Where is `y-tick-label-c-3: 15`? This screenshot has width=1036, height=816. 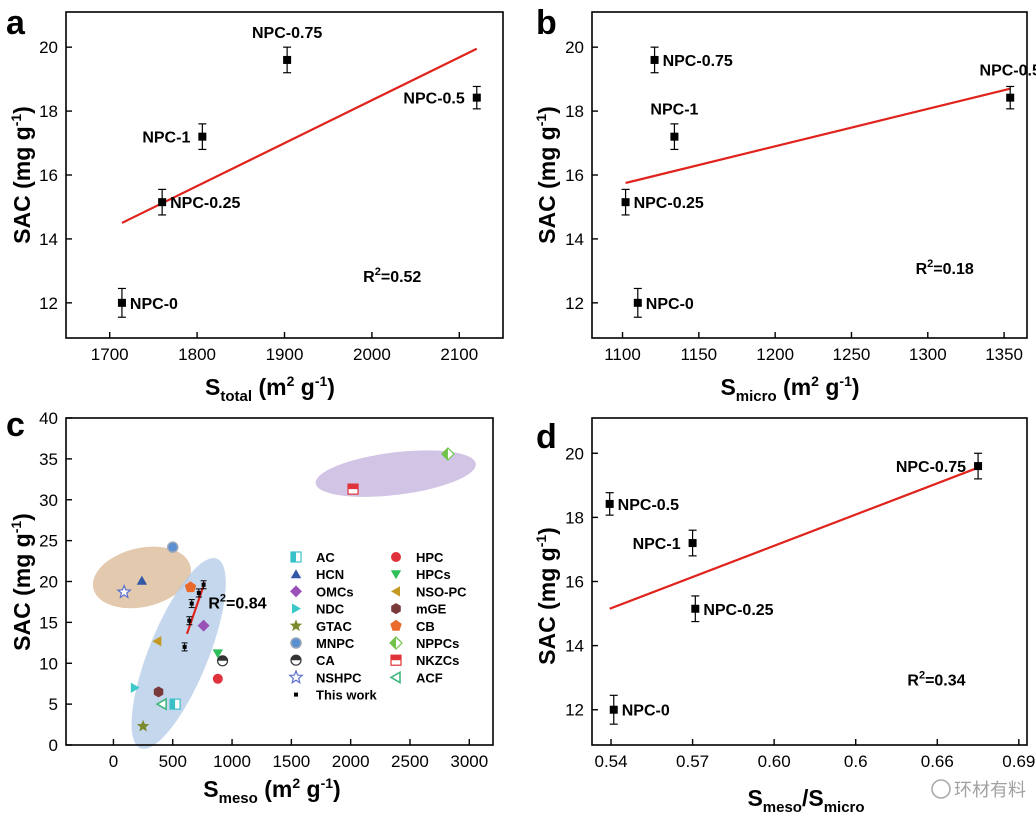 y-tick-label-c-3: 15 is located at coordinates (48, 622).